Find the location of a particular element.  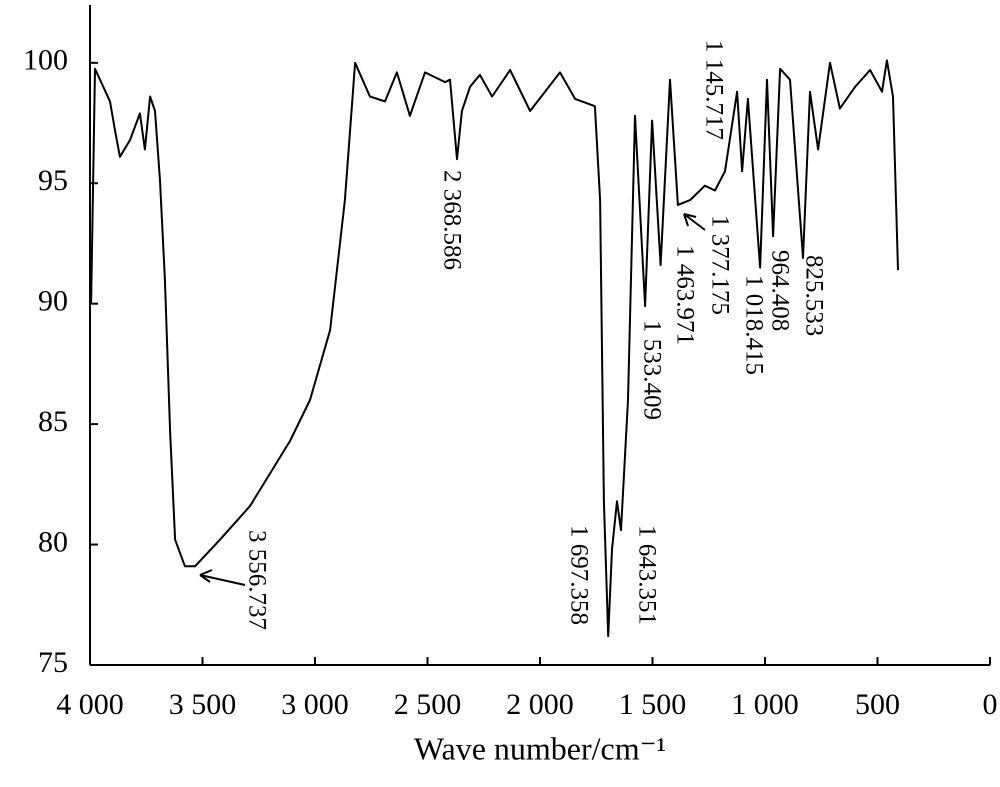

y-tick-label: 90 is located at coordinates (53, 301).